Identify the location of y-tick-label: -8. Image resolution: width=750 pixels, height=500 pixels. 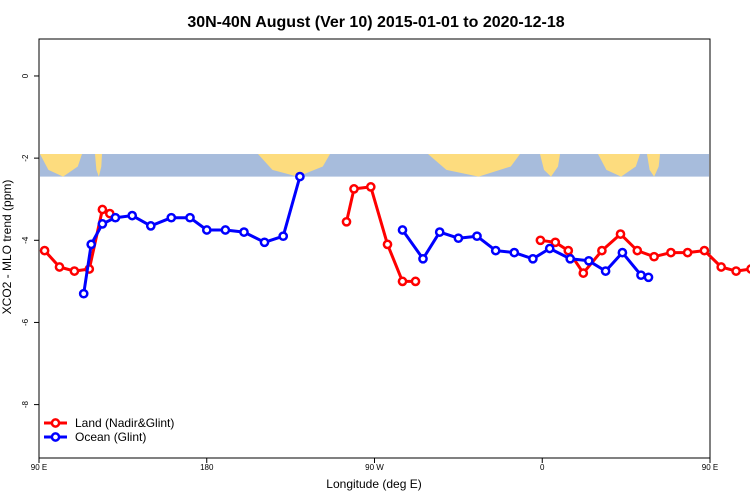
(25, 404).